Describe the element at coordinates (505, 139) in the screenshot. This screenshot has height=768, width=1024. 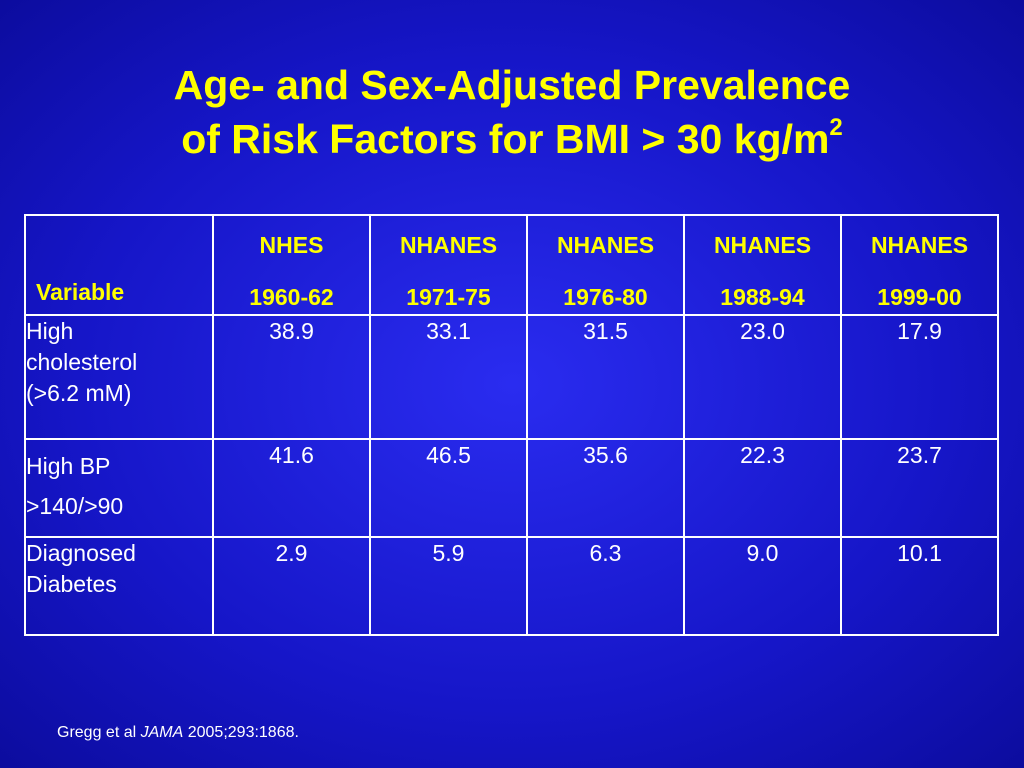
I see `title-line-2-text: of Risk Factors for BMI > 30 kg/m` at that location.